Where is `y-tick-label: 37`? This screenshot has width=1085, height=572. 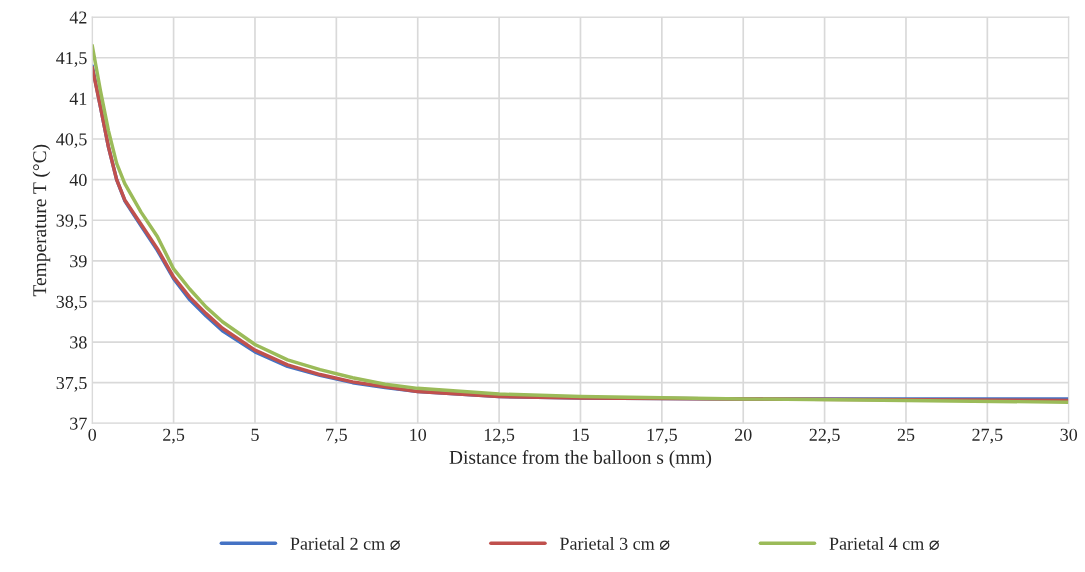 y-tick-label: 37 is located at coordinates (78, 423).